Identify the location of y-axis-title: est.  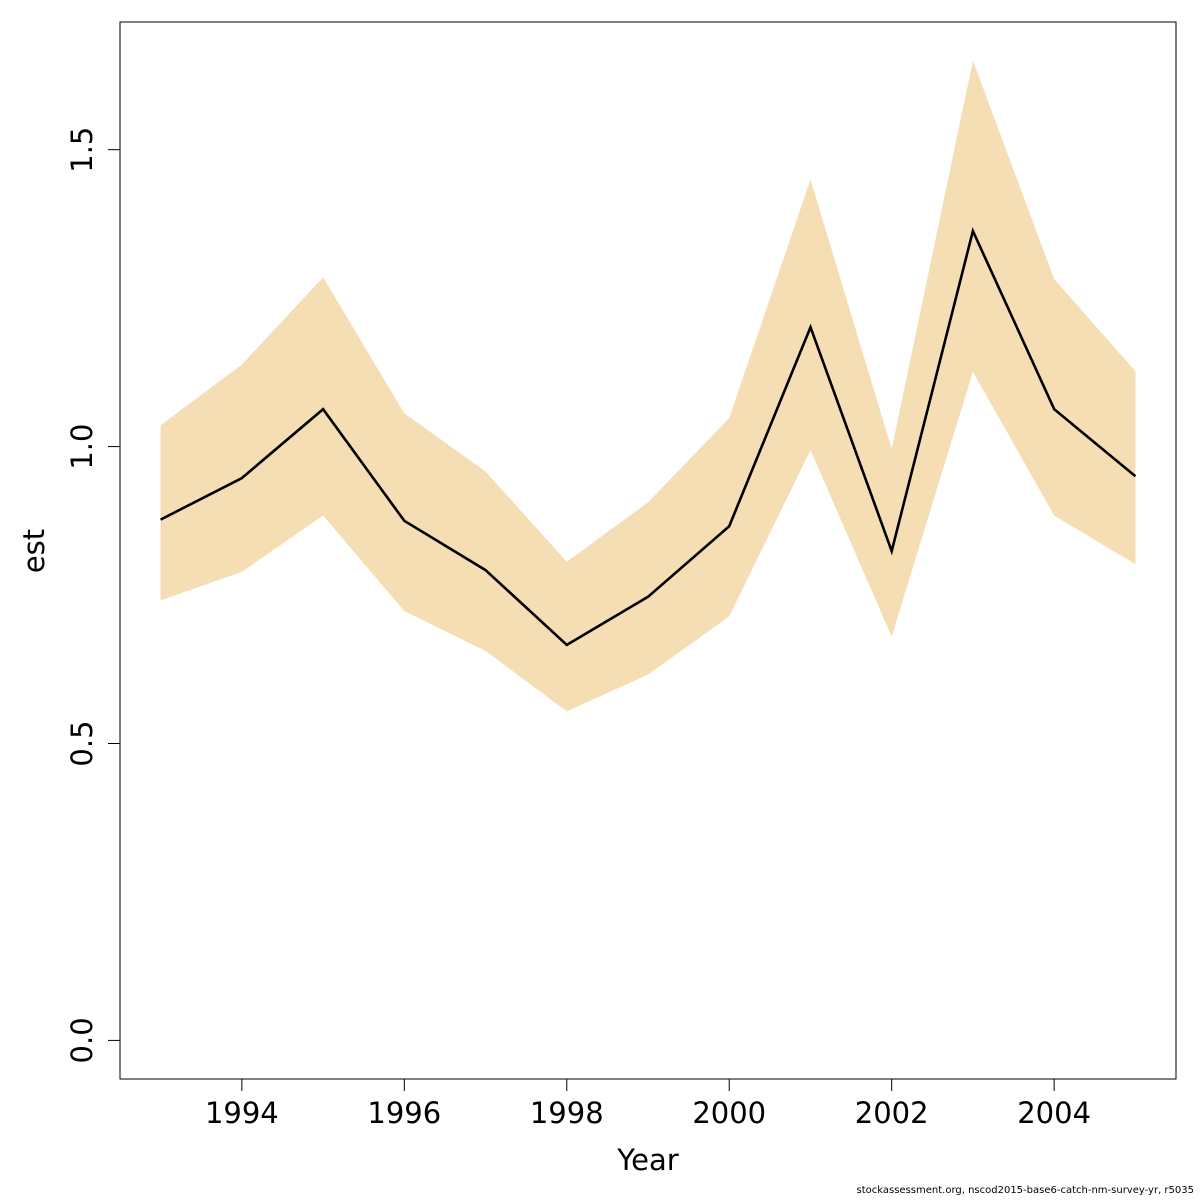
(34, 551).